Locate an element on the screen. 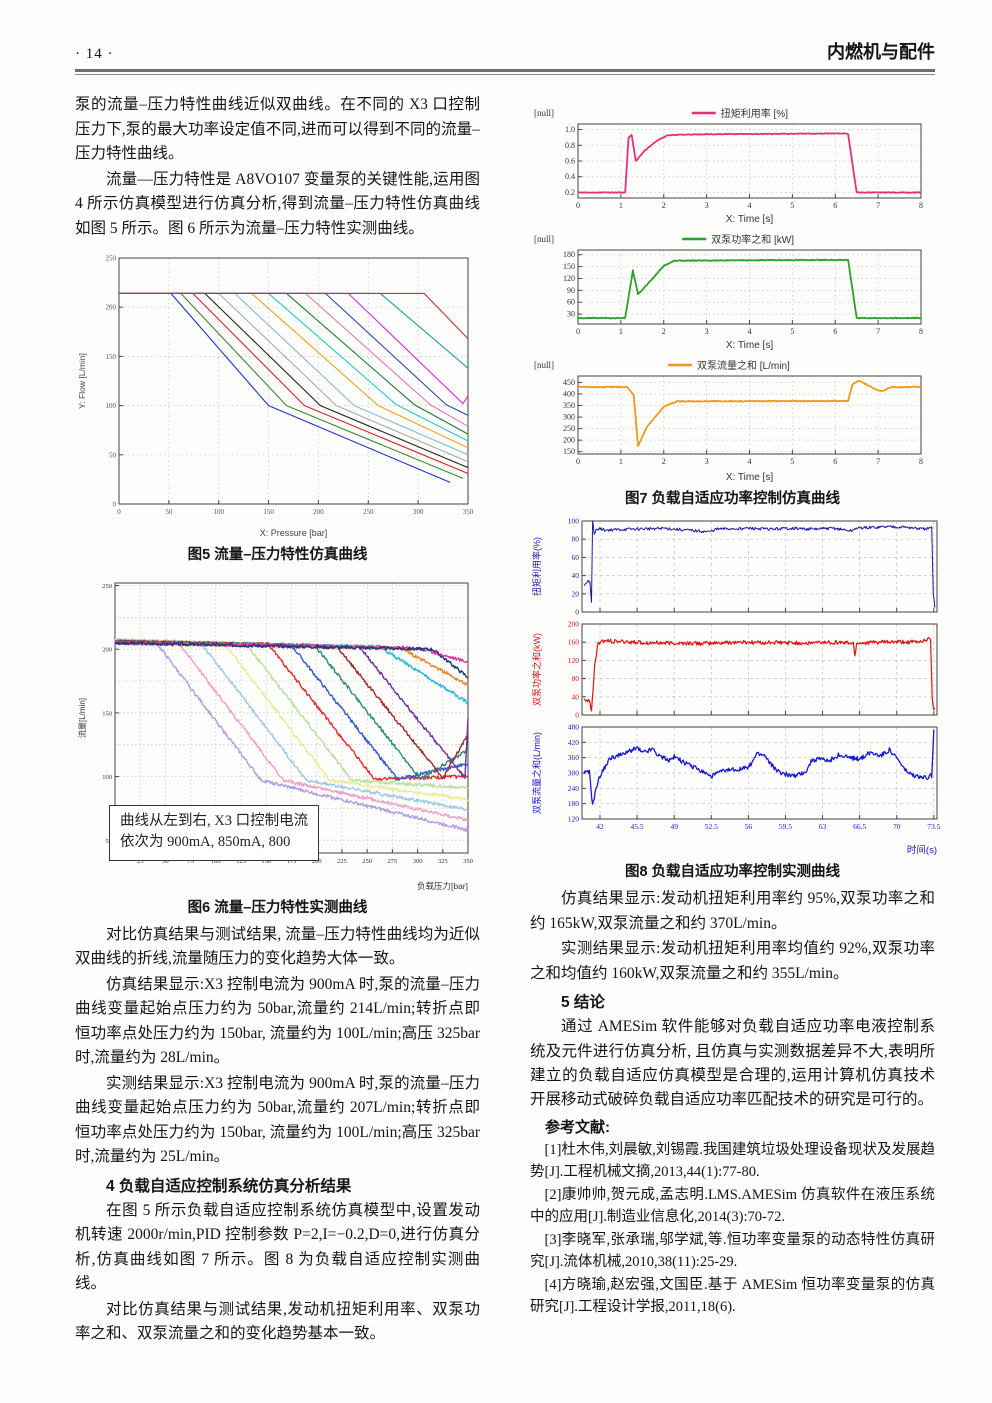  svg-text: 325 is located at coordinates (443, 861).